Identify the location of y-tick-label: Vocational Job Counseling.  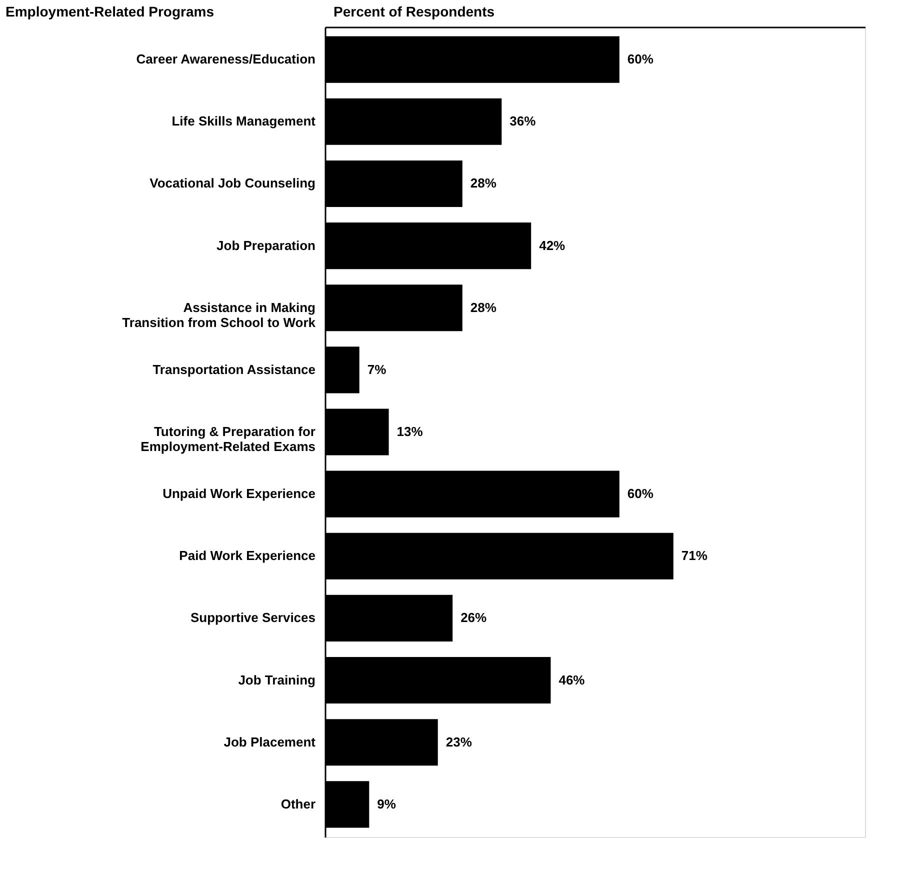
(233, 183).